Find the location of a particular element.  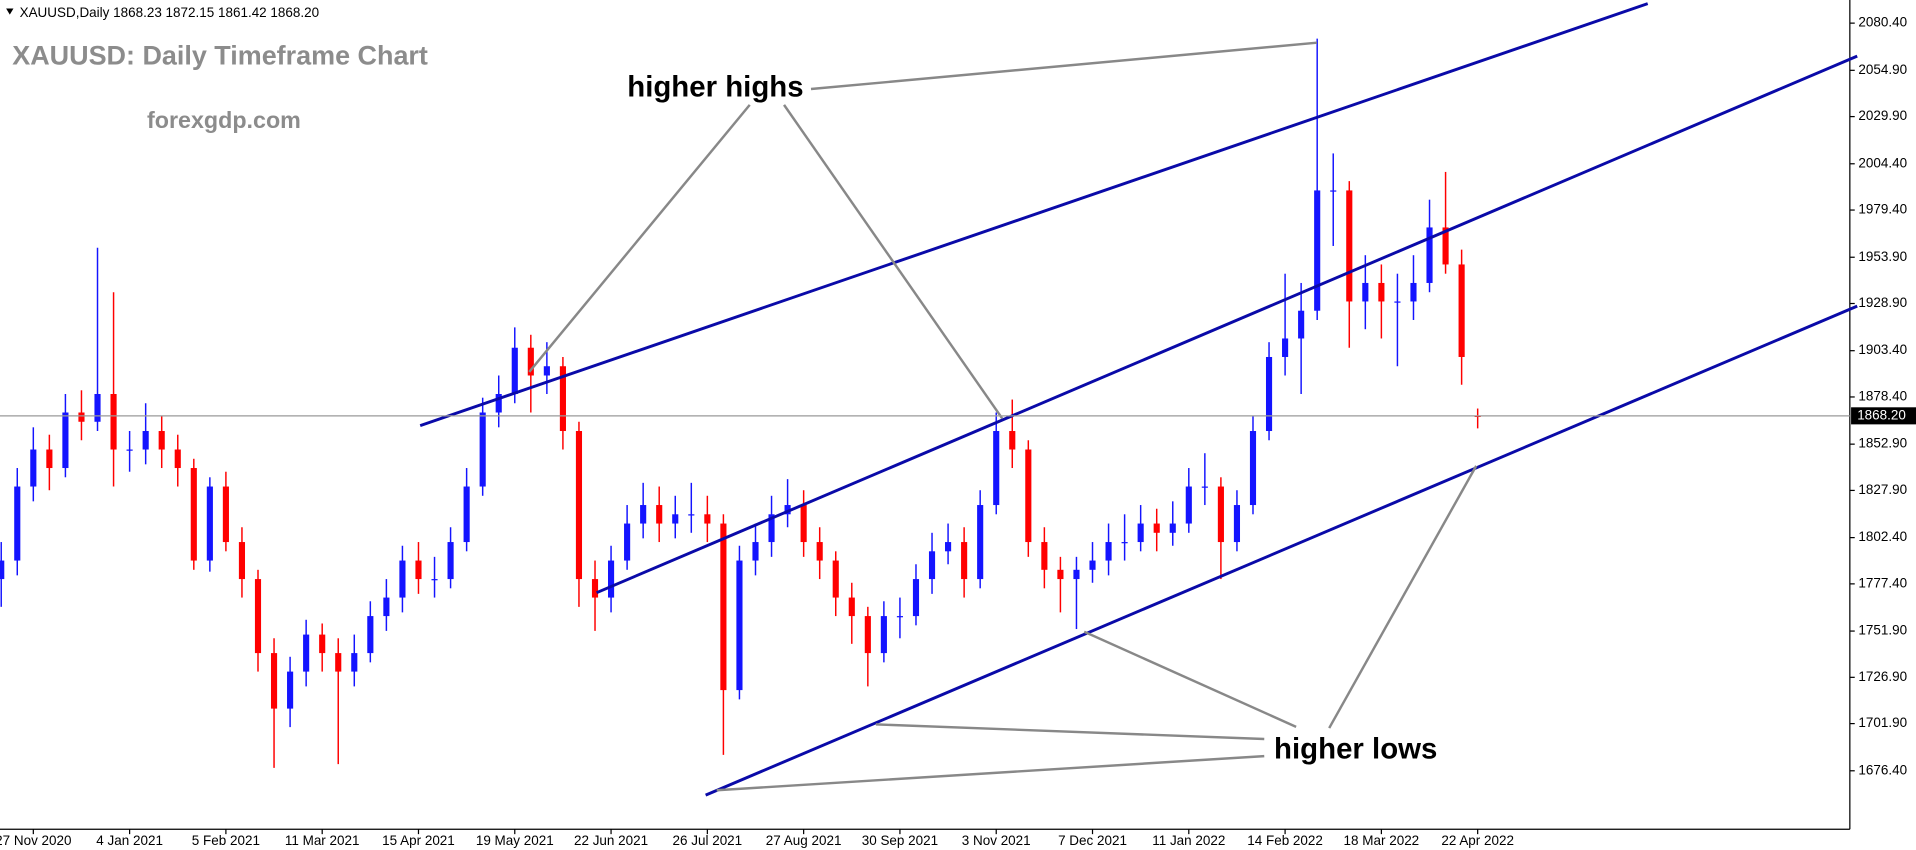

annotation: higher lows is located at coordinates (1355, 749).